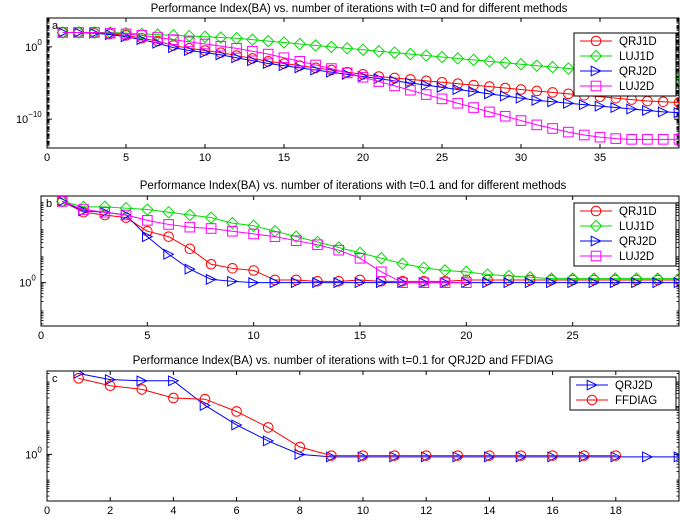 This screenshot has height=527, width=680. Describe the element at coordinates (55, 379) in the screenshot. I see `panel-label: c` at that location.